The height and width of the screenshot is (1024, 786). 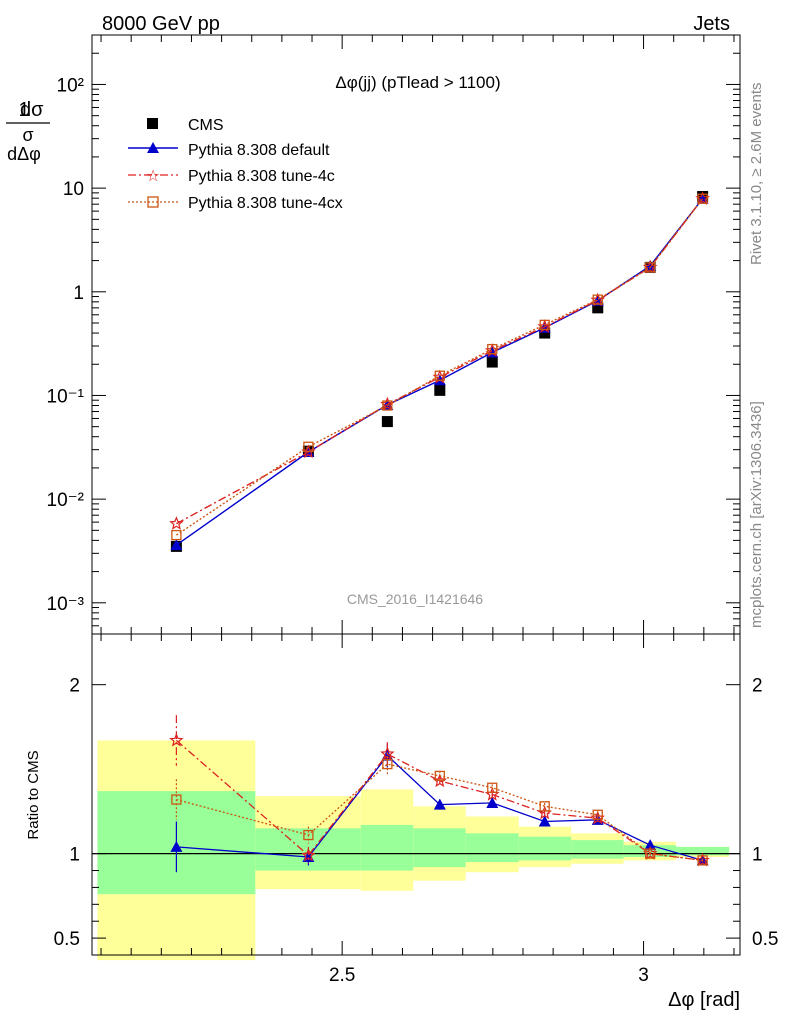 I want to click on legend-label-cms: CMS, so click(x=206, y=125).